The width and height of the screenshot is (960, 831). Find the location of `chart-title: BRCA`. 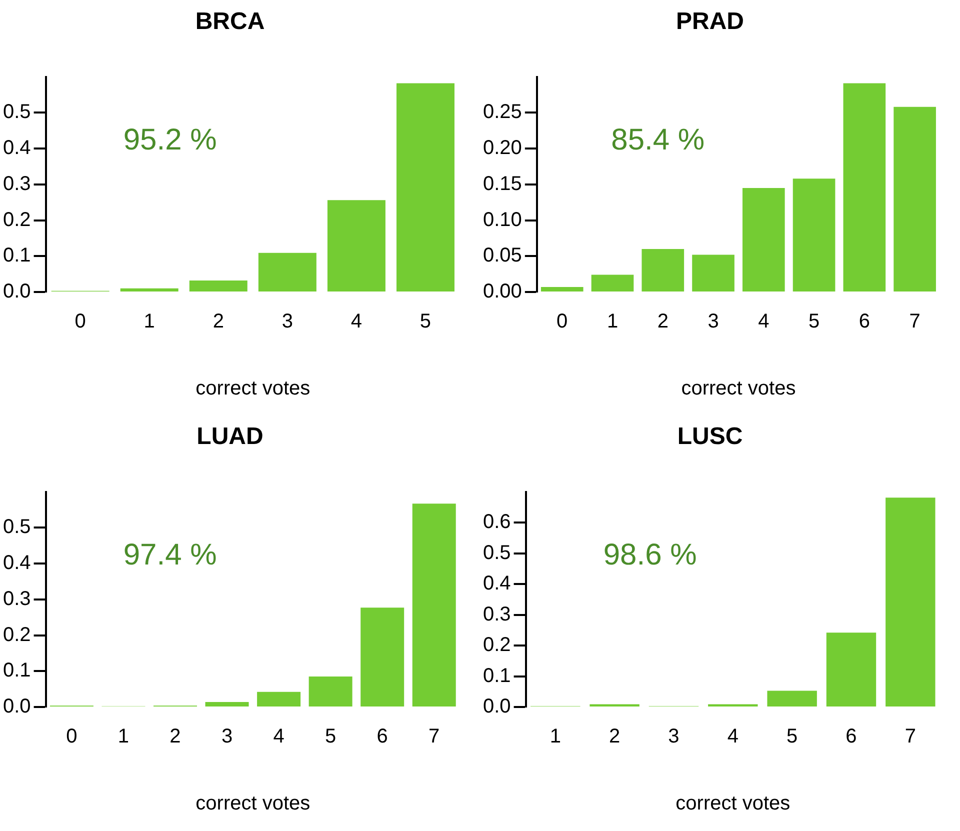

chart-title: BRCA is located at coordinates (230, 22).